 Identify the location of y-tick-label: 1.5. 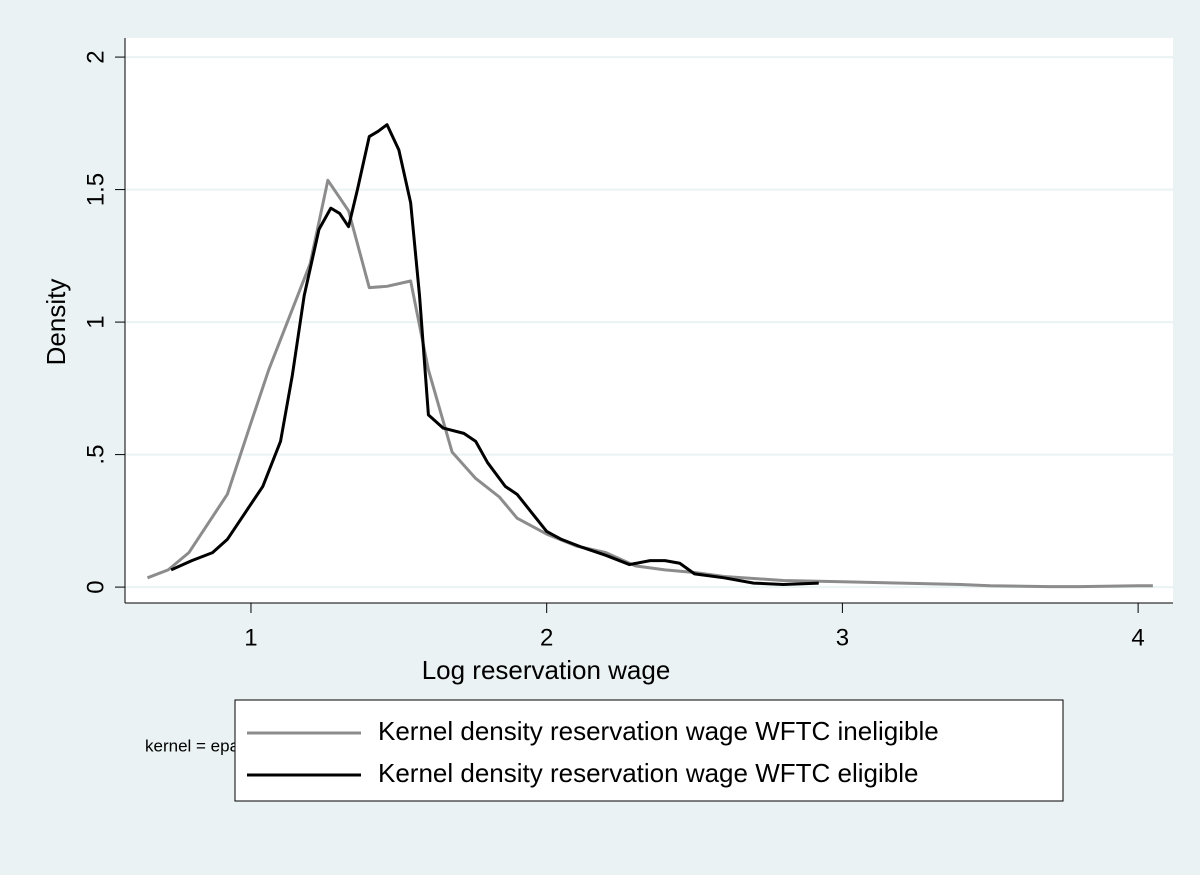
(95, 189).